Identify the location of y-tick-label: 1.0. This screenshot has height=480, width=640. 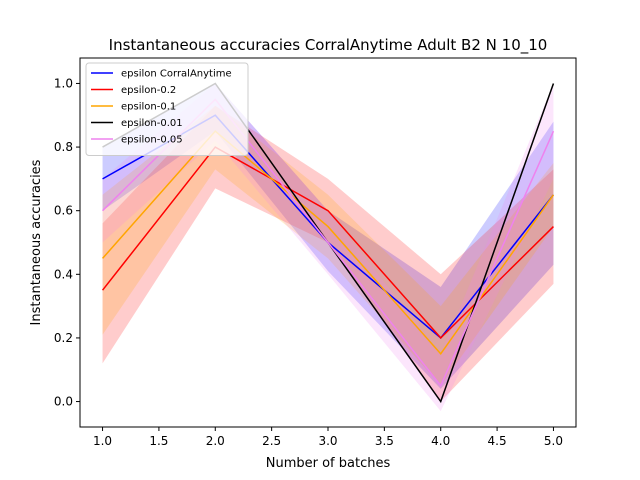
(63, 83).